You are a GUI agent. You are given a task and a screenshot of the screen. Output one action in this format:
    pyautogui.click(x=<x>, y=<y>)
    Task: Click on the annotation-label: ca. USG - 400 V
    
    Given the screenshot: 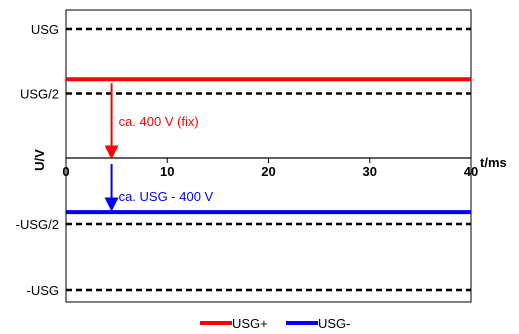 What is the action you would take?
    pyautogui.click(x=166, y=196)
    